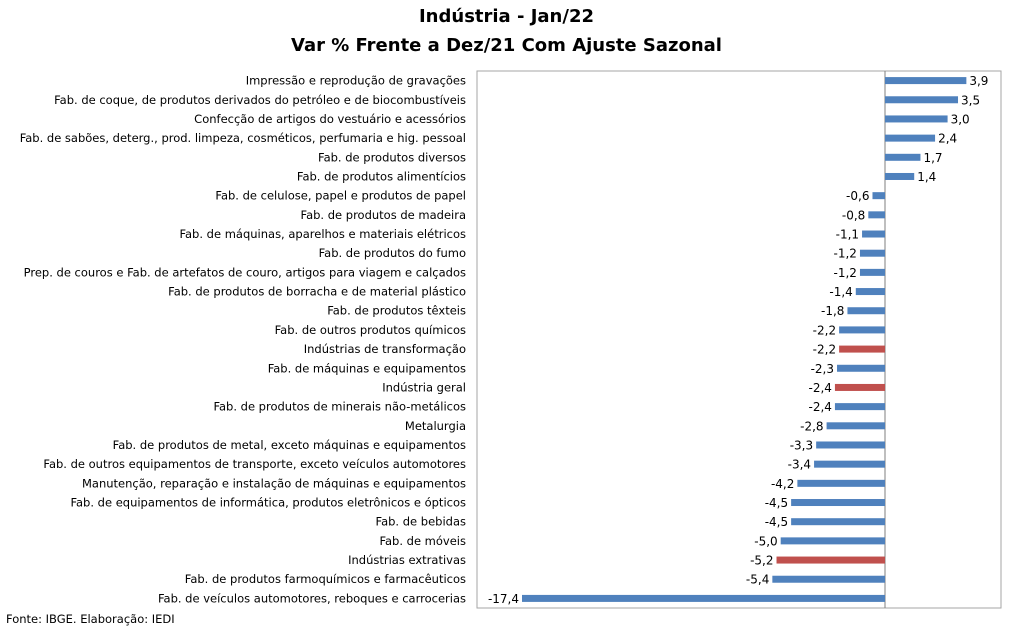 The height and width of the screenshot is (632, 1013). Describe the element at coordinates (396, 311) in the screenshot. I see `category-label: Fab. de produtos têxteis` at that location.